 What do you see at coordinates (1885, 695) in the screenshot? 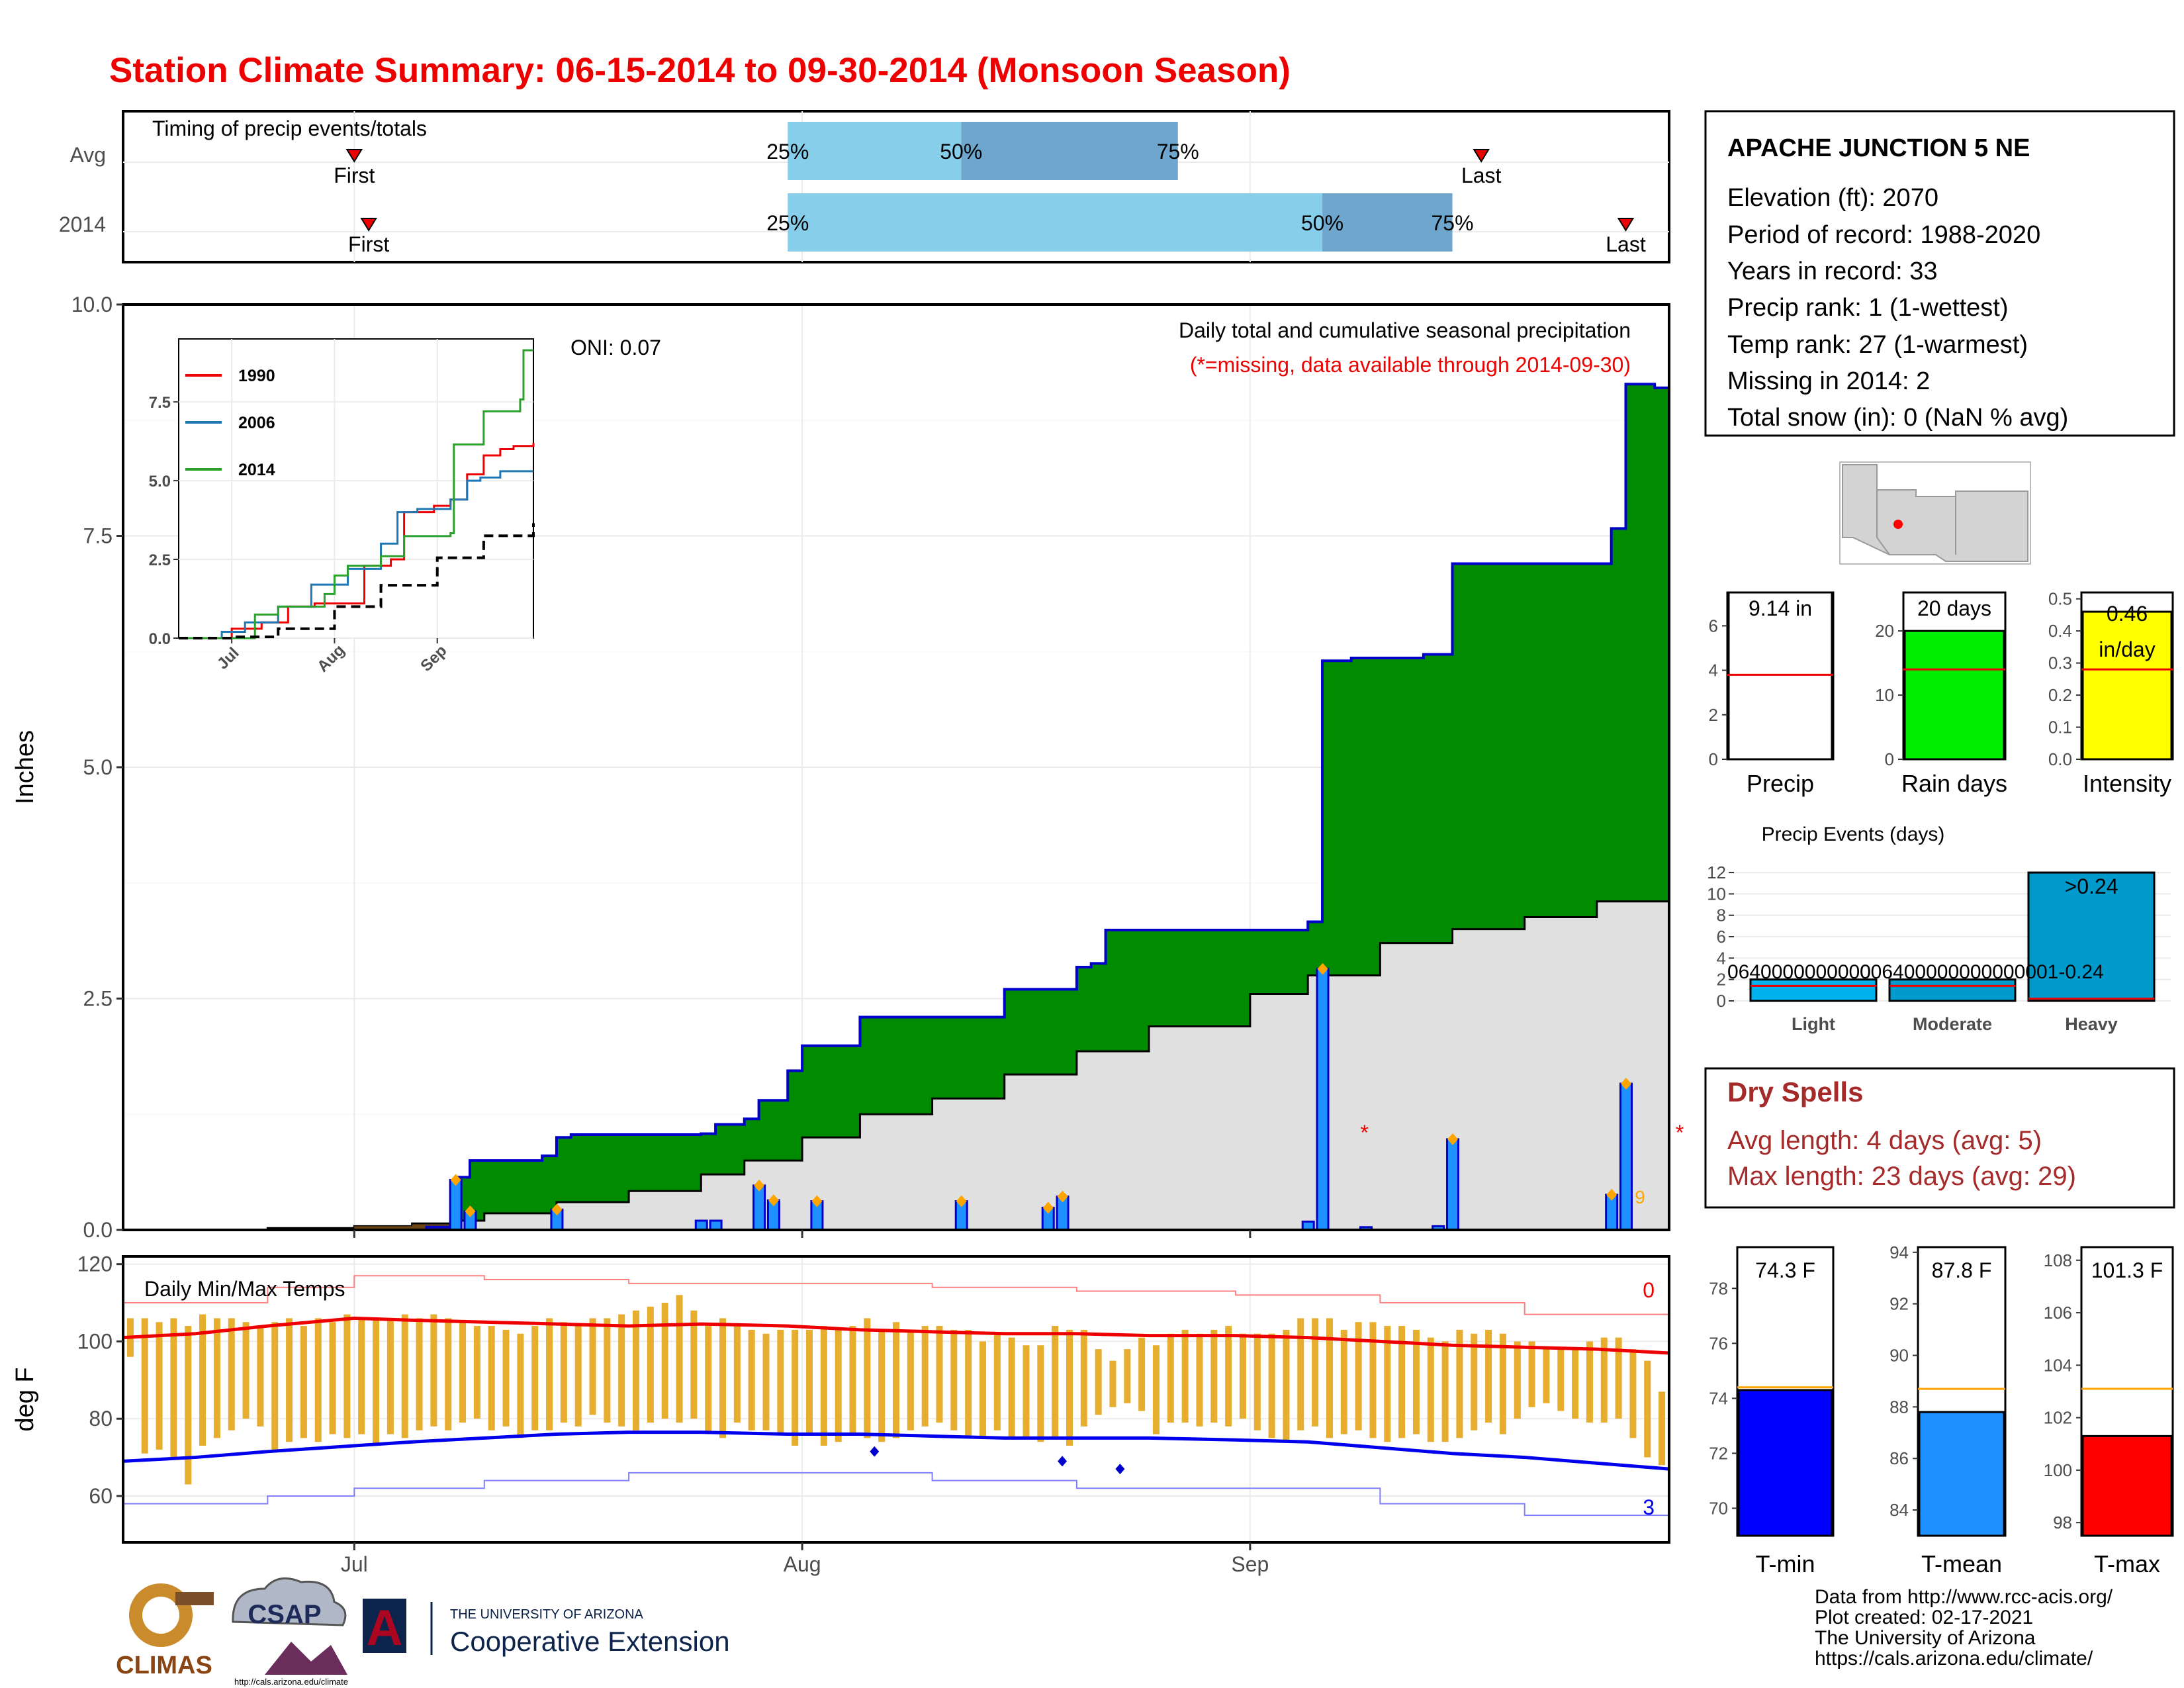
I see `bar-y-tick-label: 10` at bounding box center [1885, 695].